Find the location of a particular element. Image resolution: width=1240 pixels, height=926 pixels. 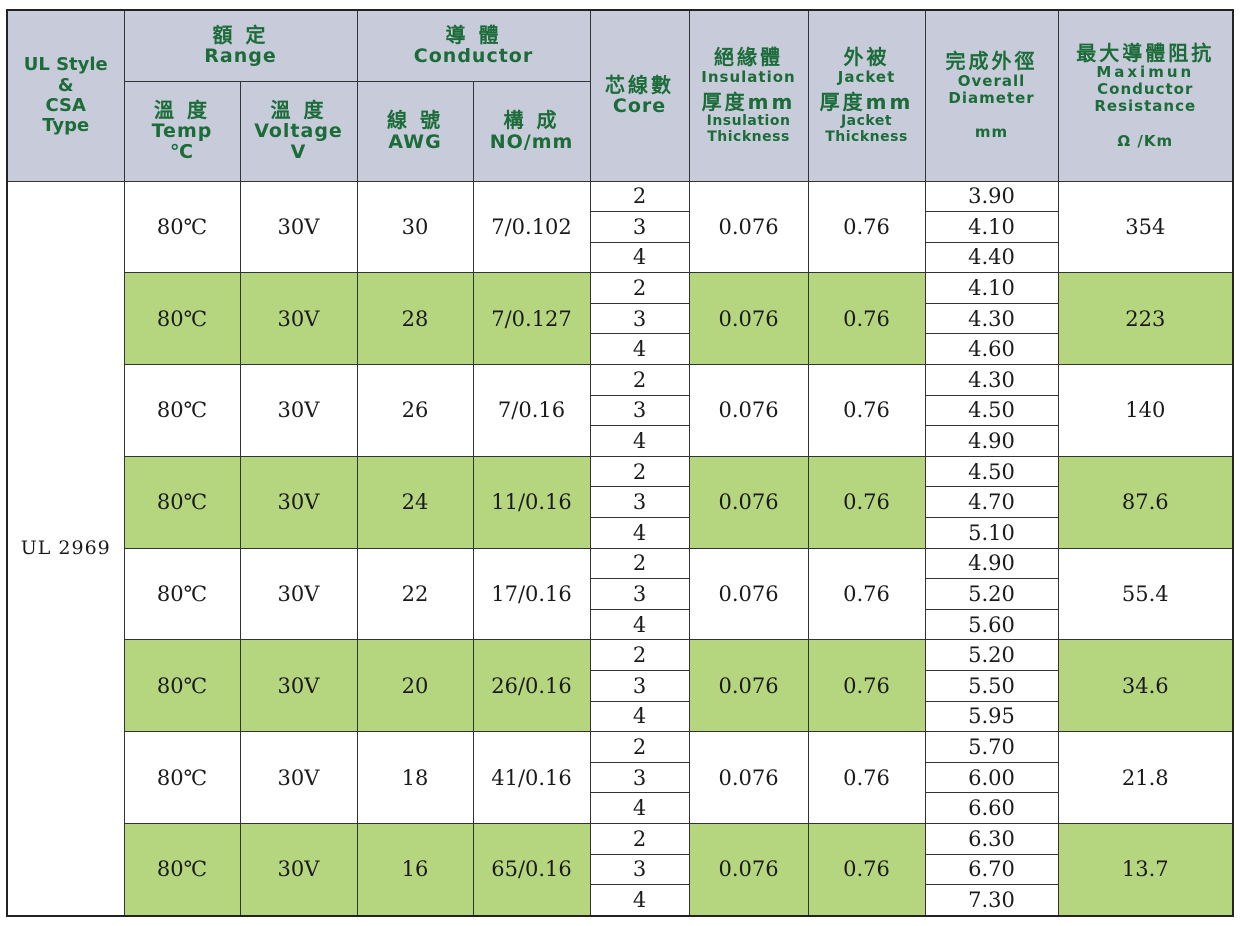

awg-cell: 16 is located at coordinates (415, 869).